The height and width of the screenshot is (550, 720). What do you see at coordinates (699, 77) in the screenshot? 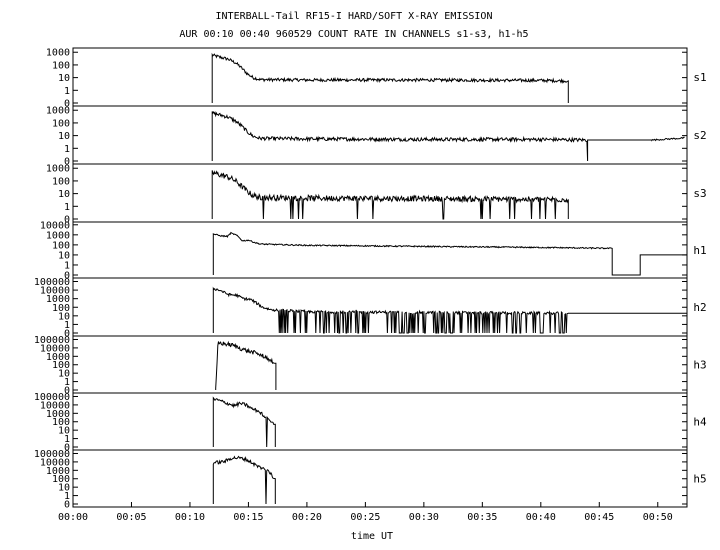
I see `channel-label-s1: s1` at bounding box center [699, 77].